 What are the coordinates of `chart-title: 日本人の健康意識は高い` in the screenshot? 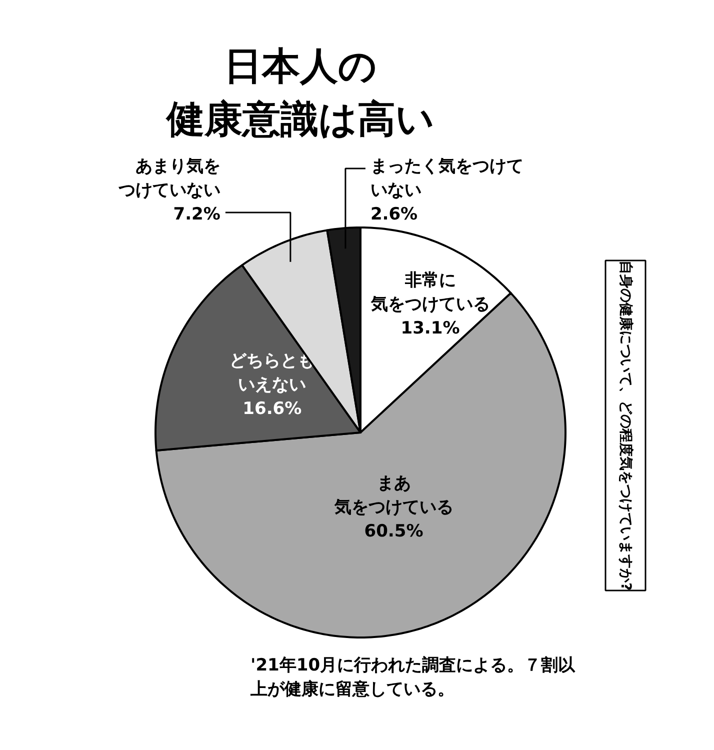 It's located at (300, 92).